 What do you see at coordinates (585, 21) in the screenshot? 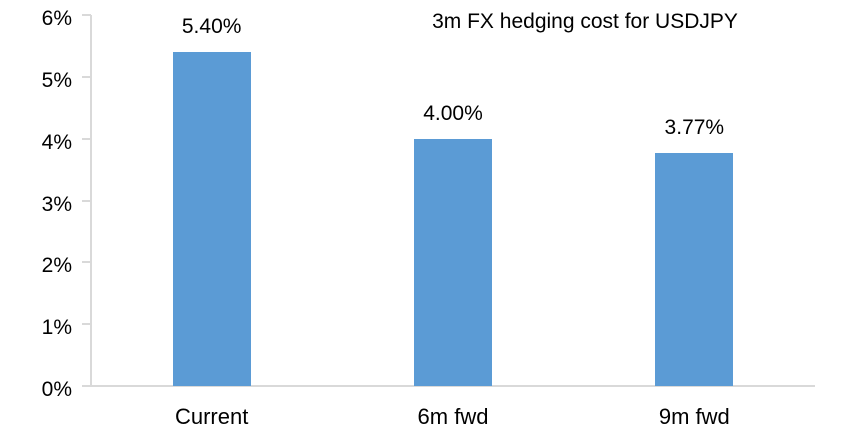
I see `chart-title: 3m FX hedging cost for USDJPY` at bounding box center [585, 21].